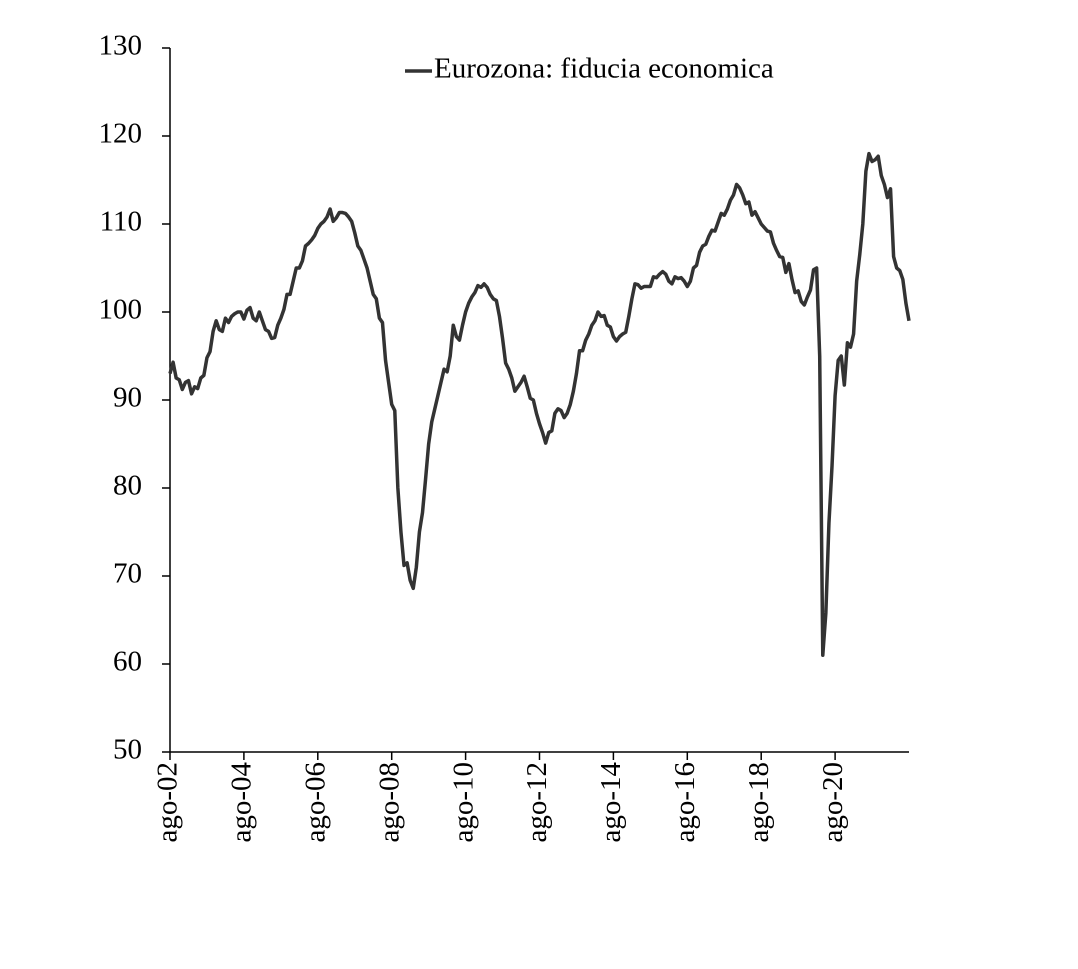 The height and width of the screenshot is (969, 1078). Describe the element at coordinates (121, 134) in the screenshot. I see `y-tick-label: 120` at that location.